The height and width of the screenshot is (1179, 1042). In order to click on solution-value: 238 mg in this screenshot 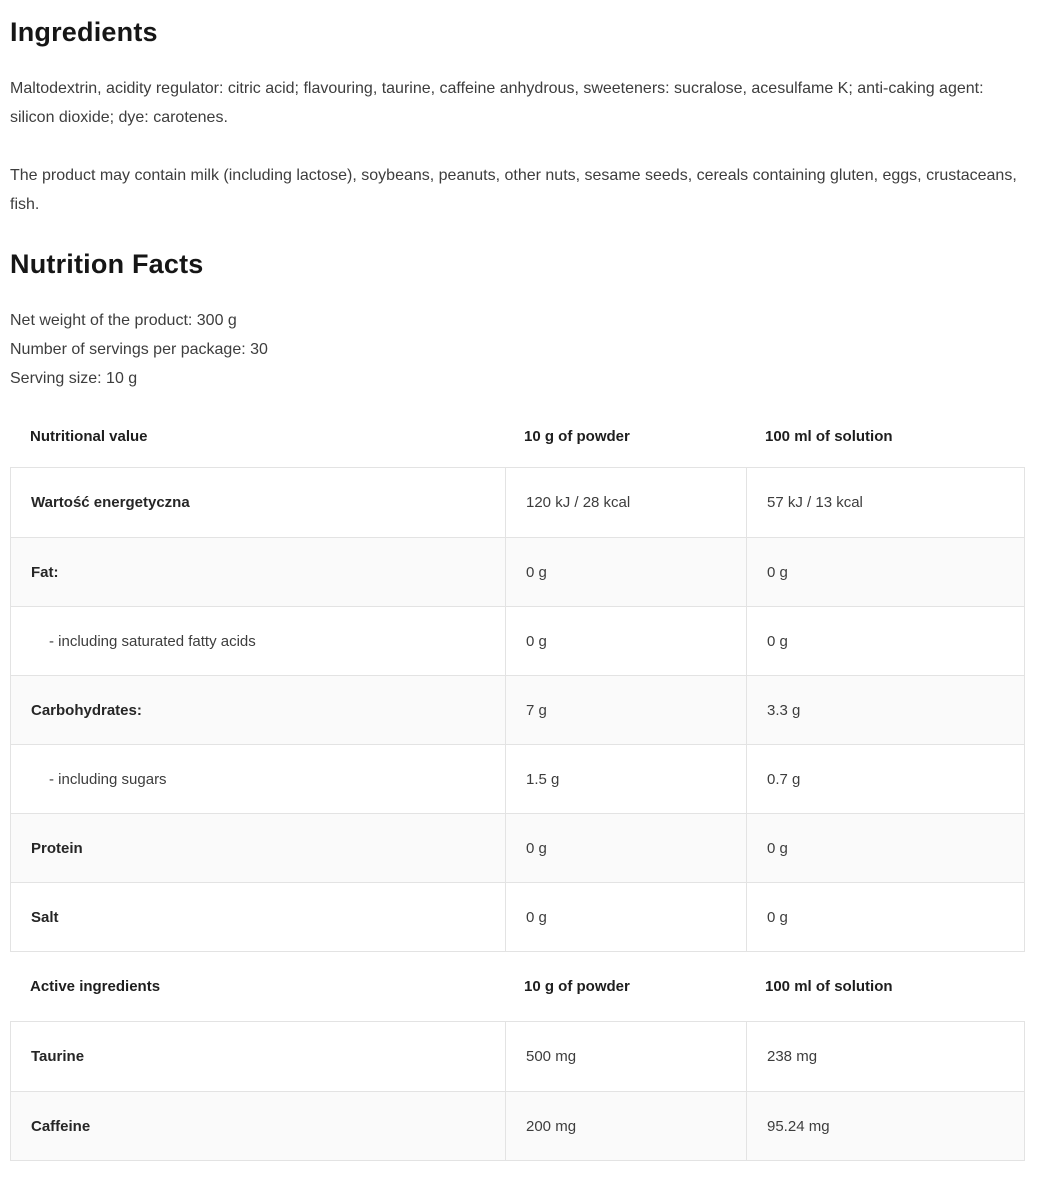, I will do `click(885, 1056)`.